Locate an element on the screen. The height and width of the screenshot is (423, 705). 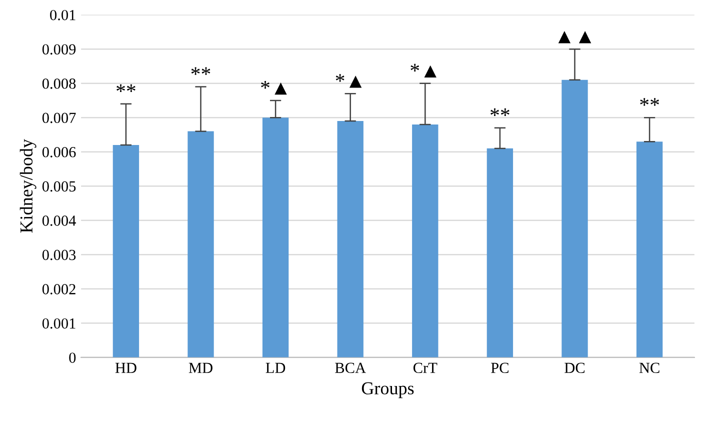
x-tick-label: PC is located at coordinates (499, 368).